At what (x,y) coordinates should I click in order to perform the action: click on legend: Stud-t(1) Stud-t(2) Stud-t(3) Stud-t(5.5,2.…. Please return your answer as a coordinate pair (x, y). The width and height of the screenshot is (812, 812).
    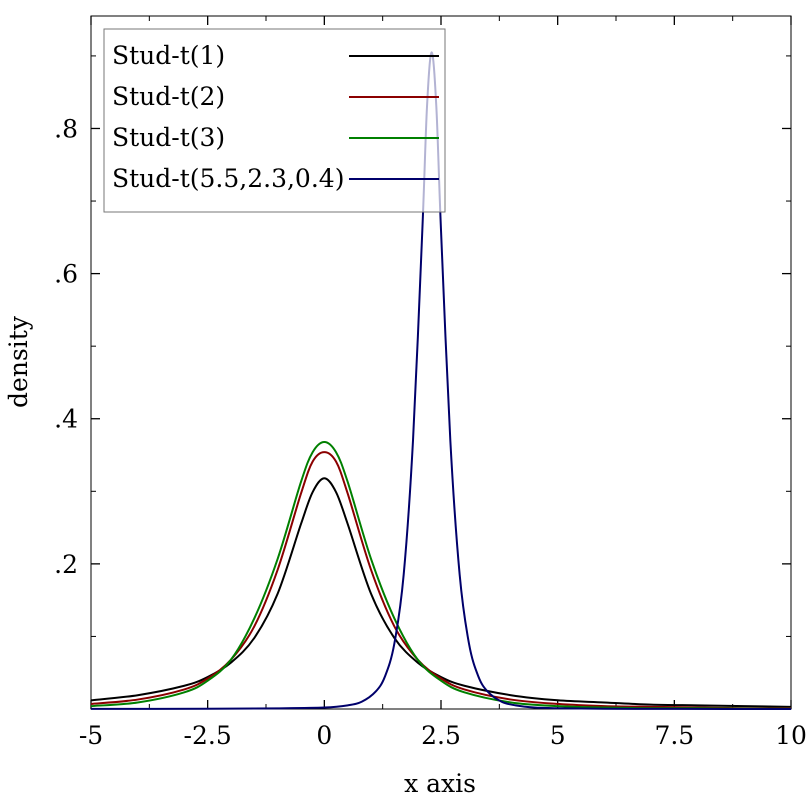
    Looking at the image, I should click on (274, 120).